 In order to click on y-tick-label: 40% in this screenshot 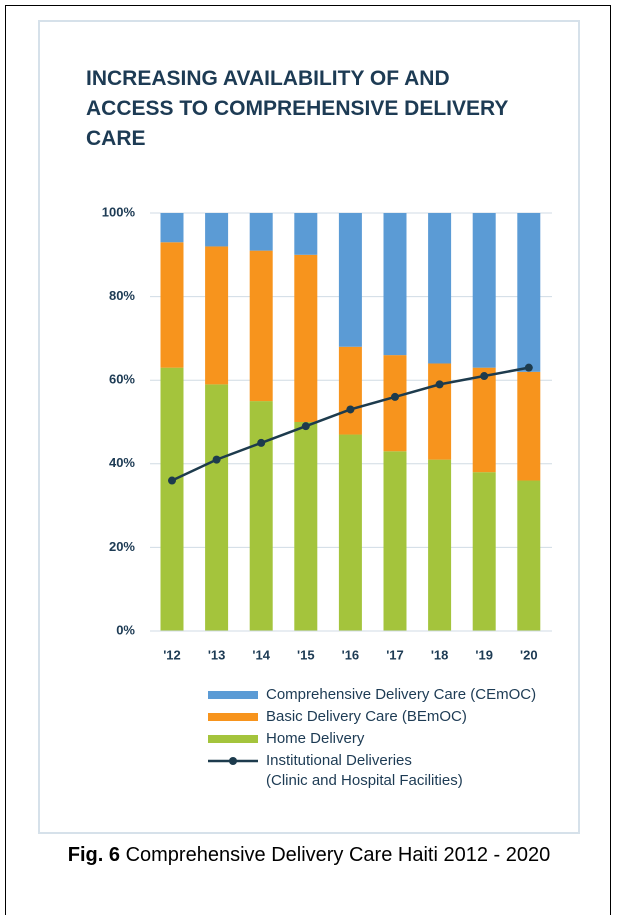, I will do `click(122, 462)`.